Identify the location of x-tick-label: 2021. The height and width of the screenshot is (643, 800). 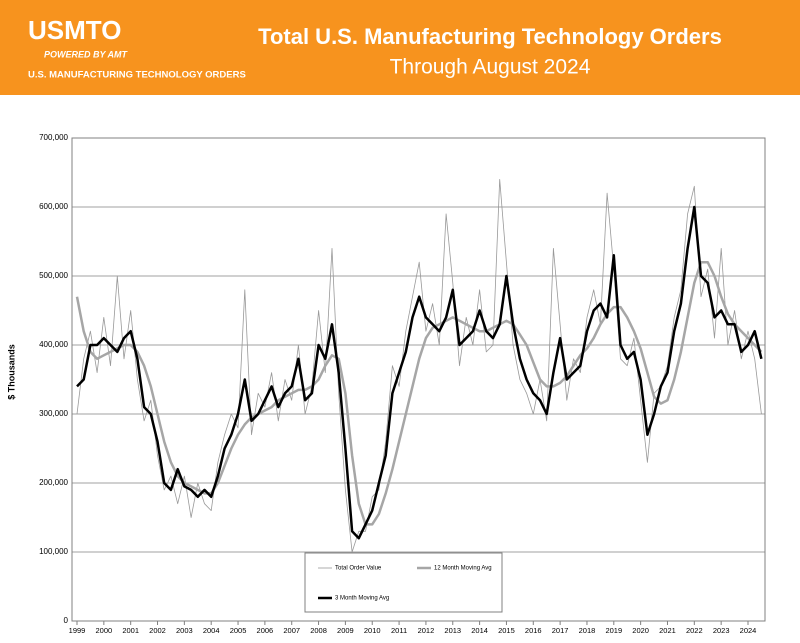
(667, 630).